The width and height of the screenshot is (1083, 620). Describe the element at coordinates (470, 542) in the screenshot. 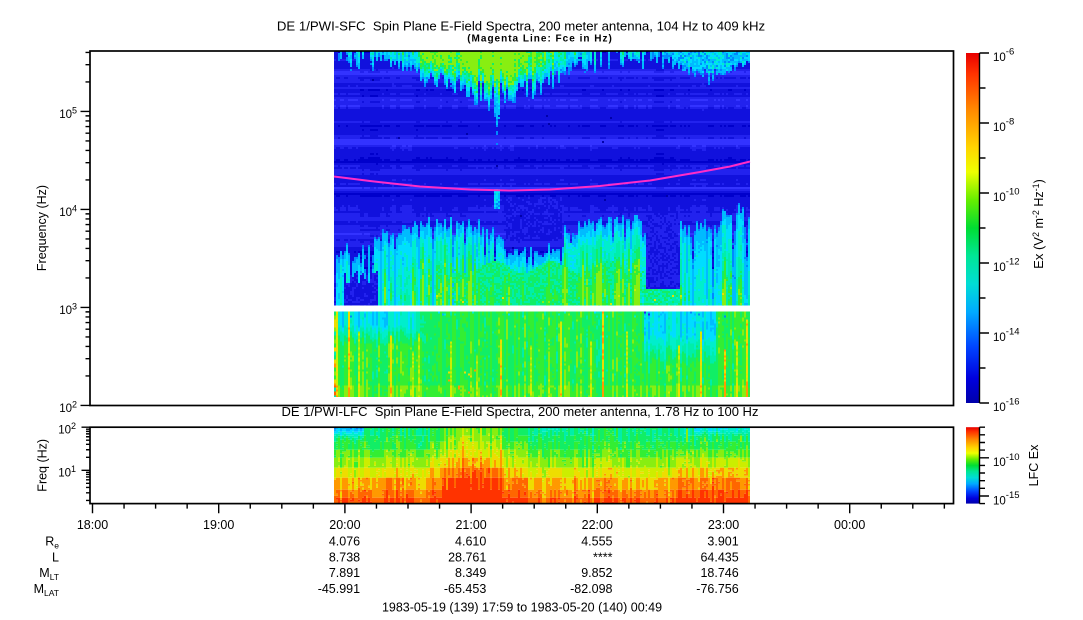

I see `svg-text: 4.610` at that location.